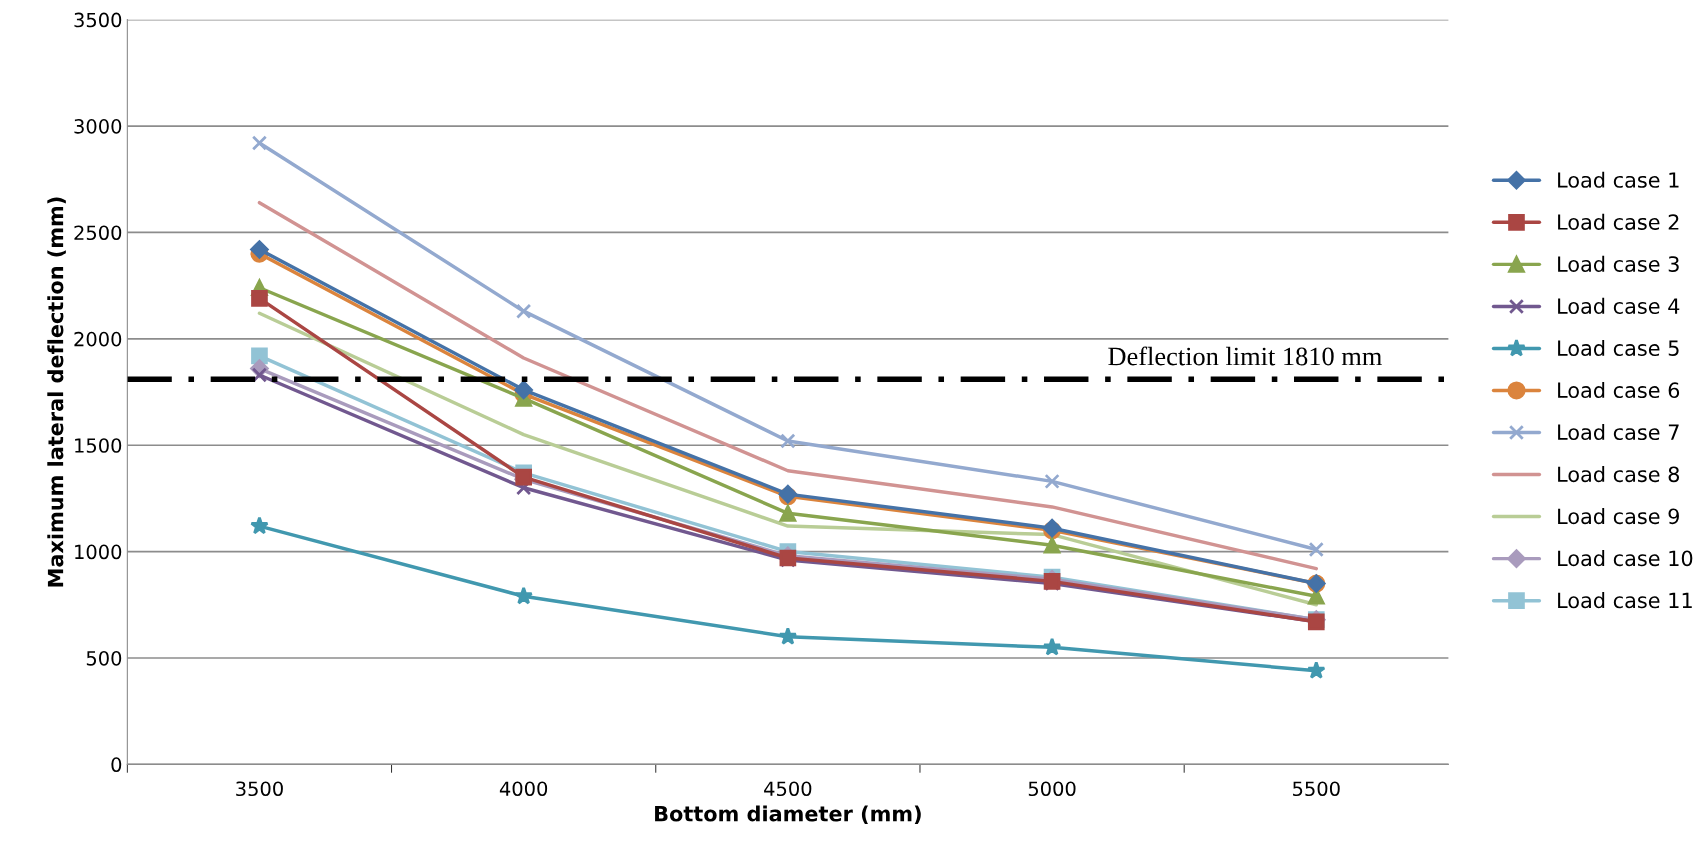 This screenshot has width=1698, height=855. I want to click on legend-label: Load case 9, so click(1618, 516).